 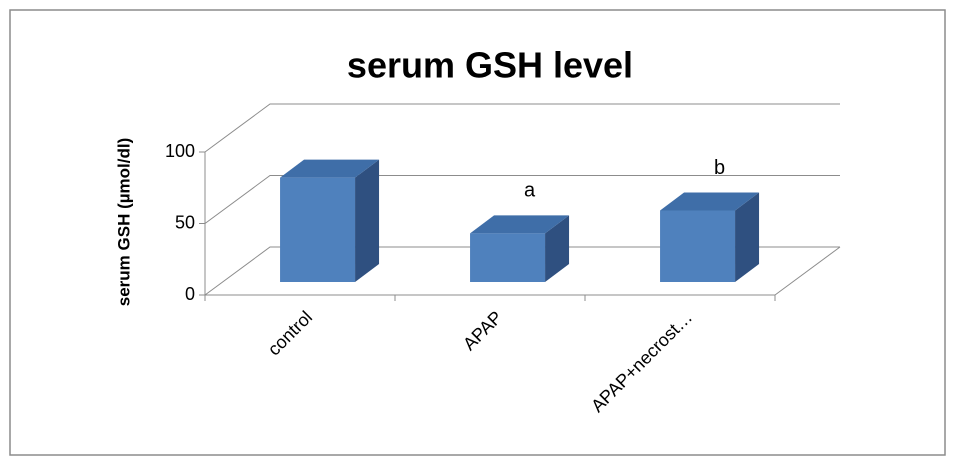 What do you see at coordinates (719, 168) in the screenshot?
I see `annotation: b` at bounding box center [719, 168].